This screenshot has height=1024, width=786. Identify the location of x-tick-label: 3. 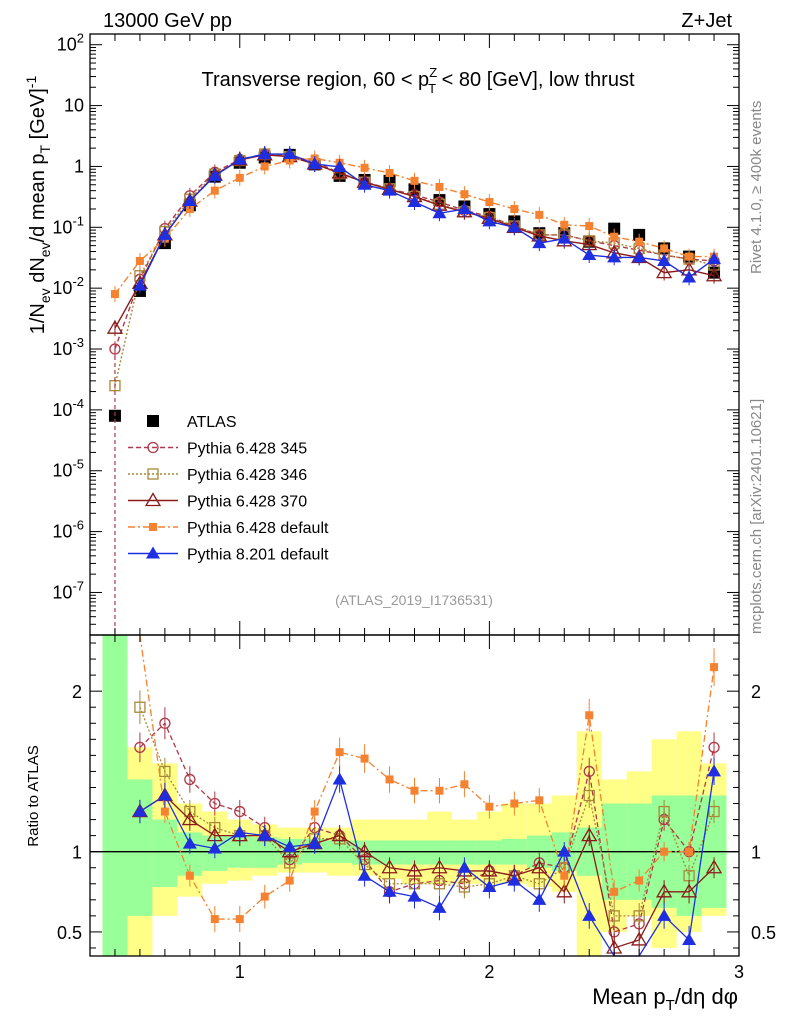
(739, 972).